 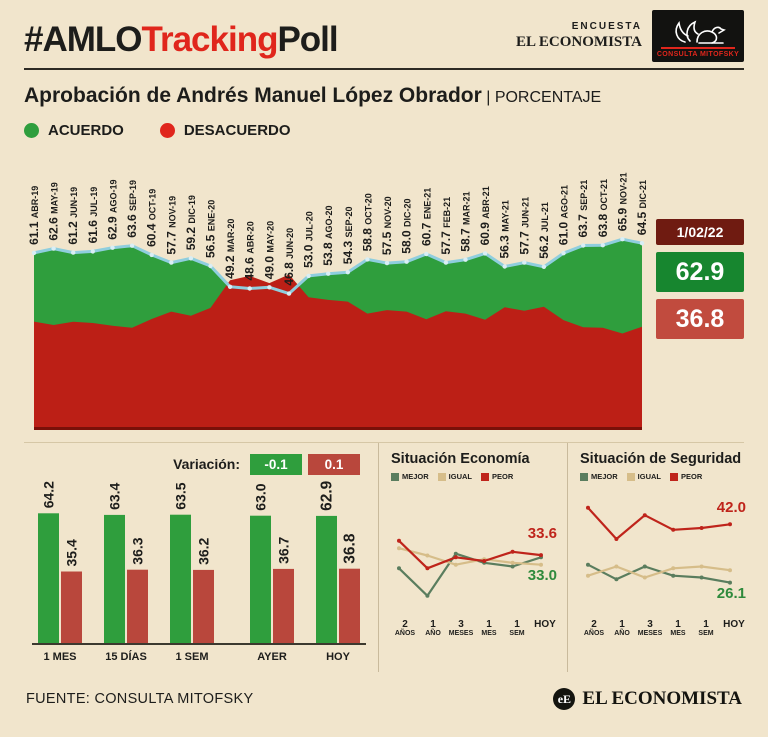 What do you see at coordinates (542, 575) in the screenshot?
I see `economia-mejor-value: 33.0` at bounding box center [542, 575].